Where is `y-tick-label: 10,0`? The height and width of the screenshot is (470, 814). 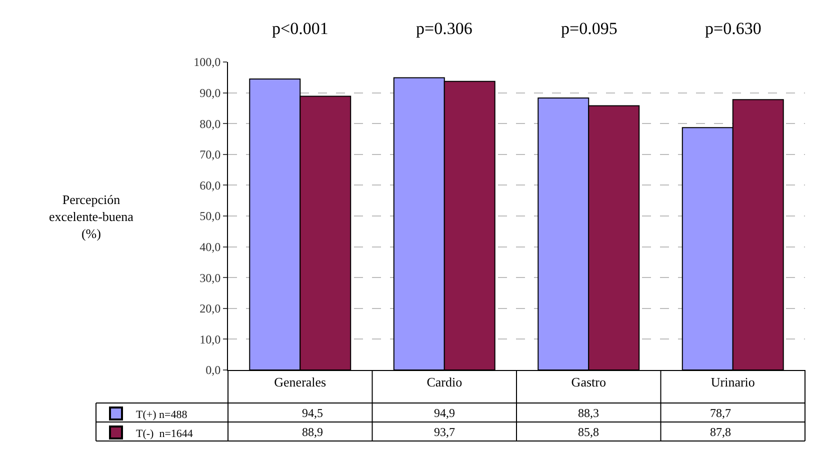
y-tick-label: 10,0 is located at coordinates (210, 339).